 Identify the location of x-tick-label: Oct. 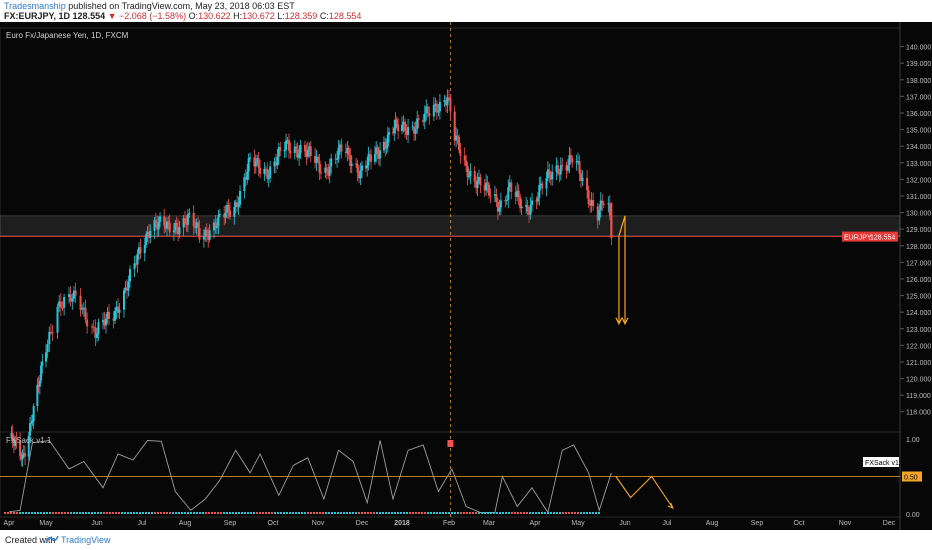
(799, 523).